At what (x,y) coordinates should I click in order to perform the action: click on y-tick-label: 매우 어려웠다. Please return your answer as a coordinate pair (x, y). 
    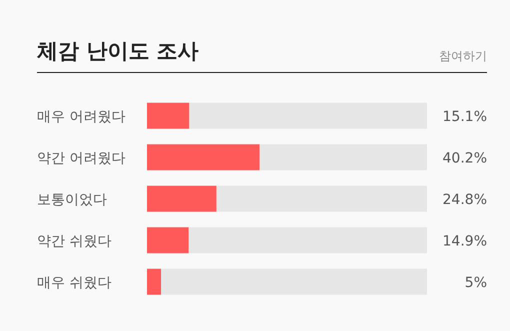
    Looking at the image, I should click on (81, 116).